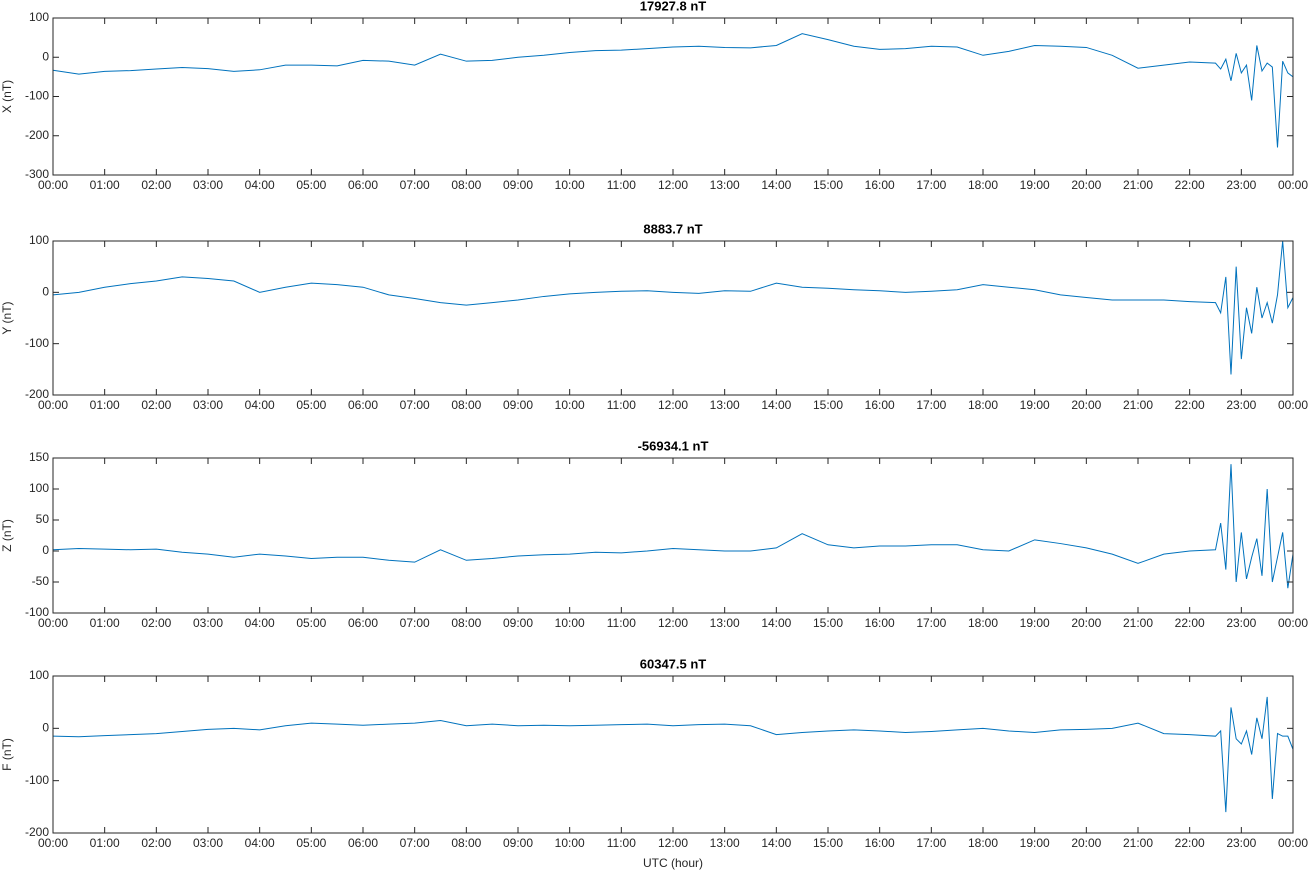 The width and height of the screenshot is (1316, 872). I want to click on y-tick-label: -300, so click(37, 174).